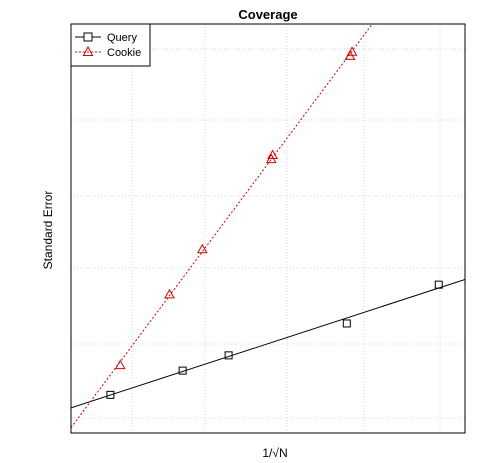  Describe the element at coordinates (274, 453) in the screenshot. I see `x-axis-label: 1/√N` at that location.